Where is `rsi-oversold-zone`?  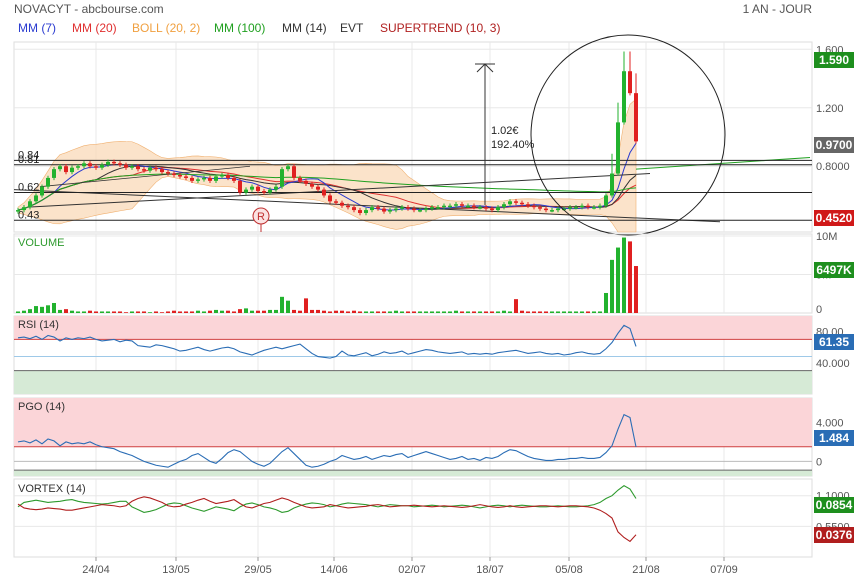 rsi-oversold-zone is located at coordinates (413, 382).